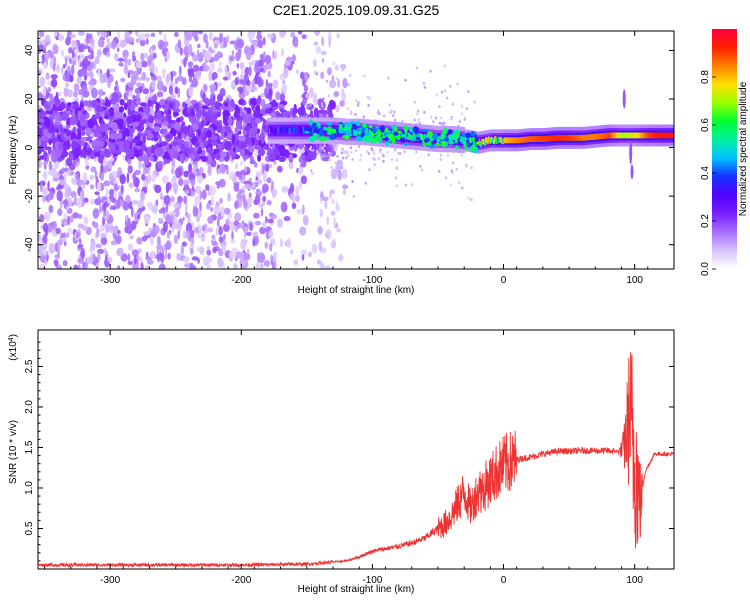 The image size is (750, 605). I want to click on colorbar-tick-label: 0.8, so click(705, 77).